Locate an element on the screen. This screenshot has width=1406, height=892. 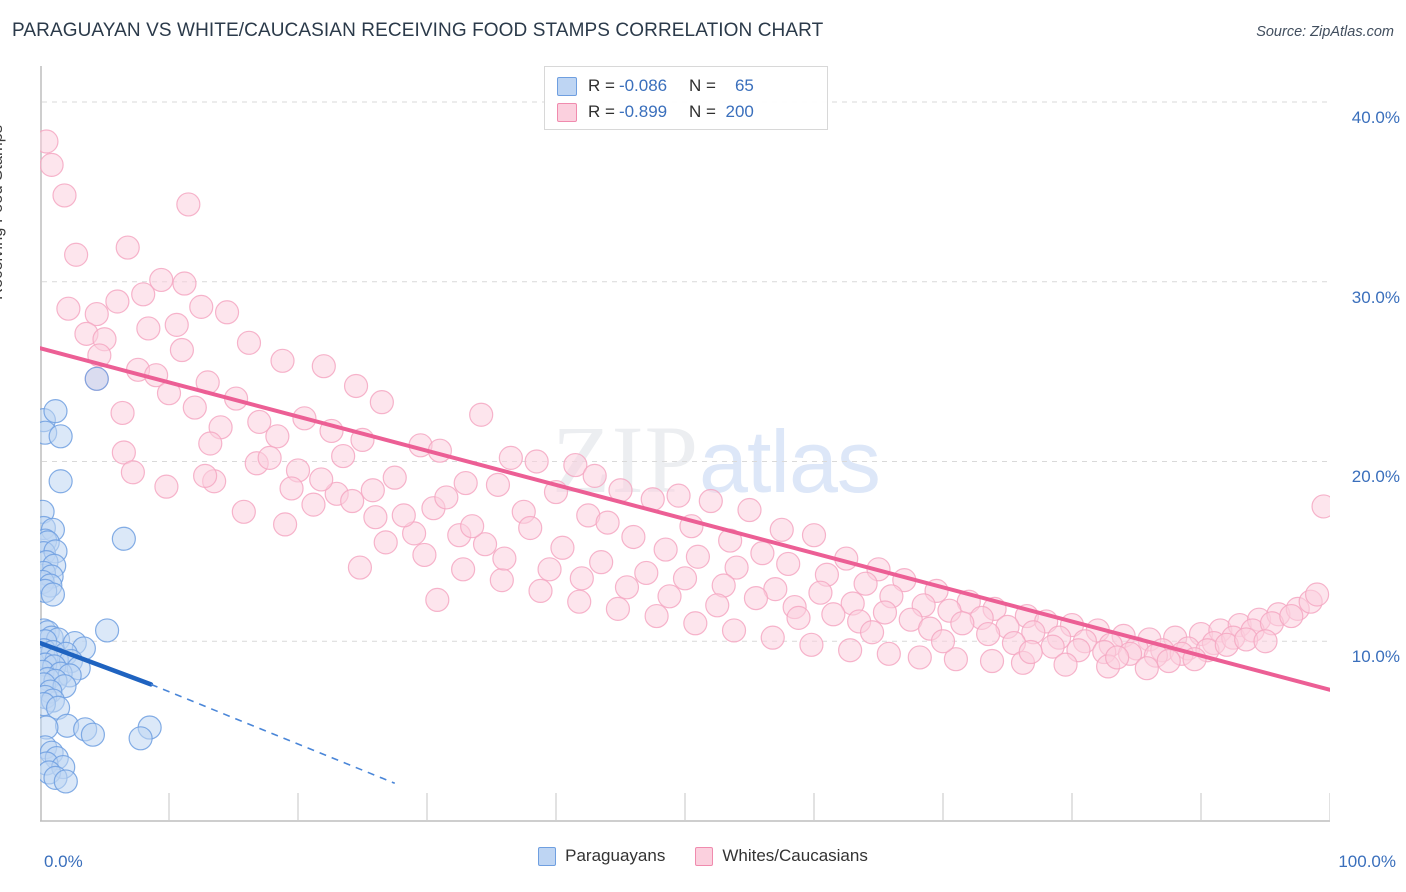
legend-marker-paraguayans is located at coordinates (547, 856).